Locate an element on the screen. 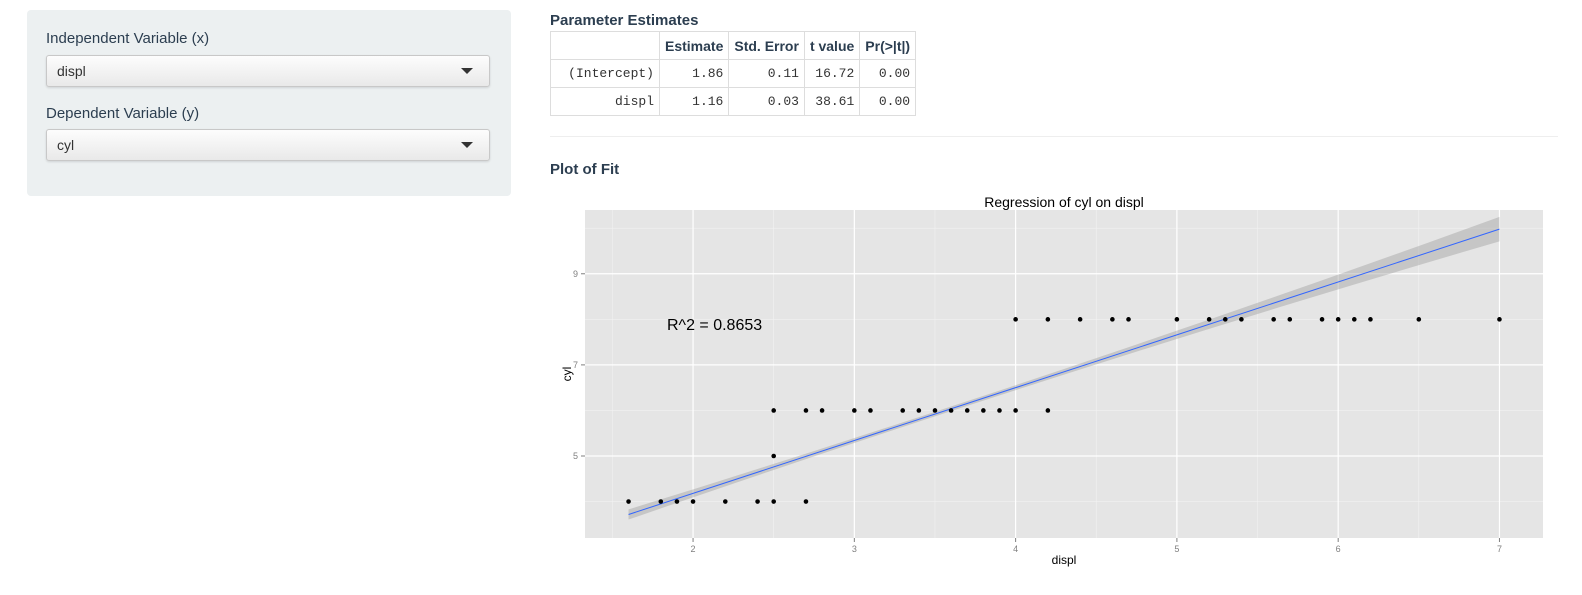 The width and height of the screenshot is (1582, 595). y-tick-label: 7 is located at coordinates (575, 365).